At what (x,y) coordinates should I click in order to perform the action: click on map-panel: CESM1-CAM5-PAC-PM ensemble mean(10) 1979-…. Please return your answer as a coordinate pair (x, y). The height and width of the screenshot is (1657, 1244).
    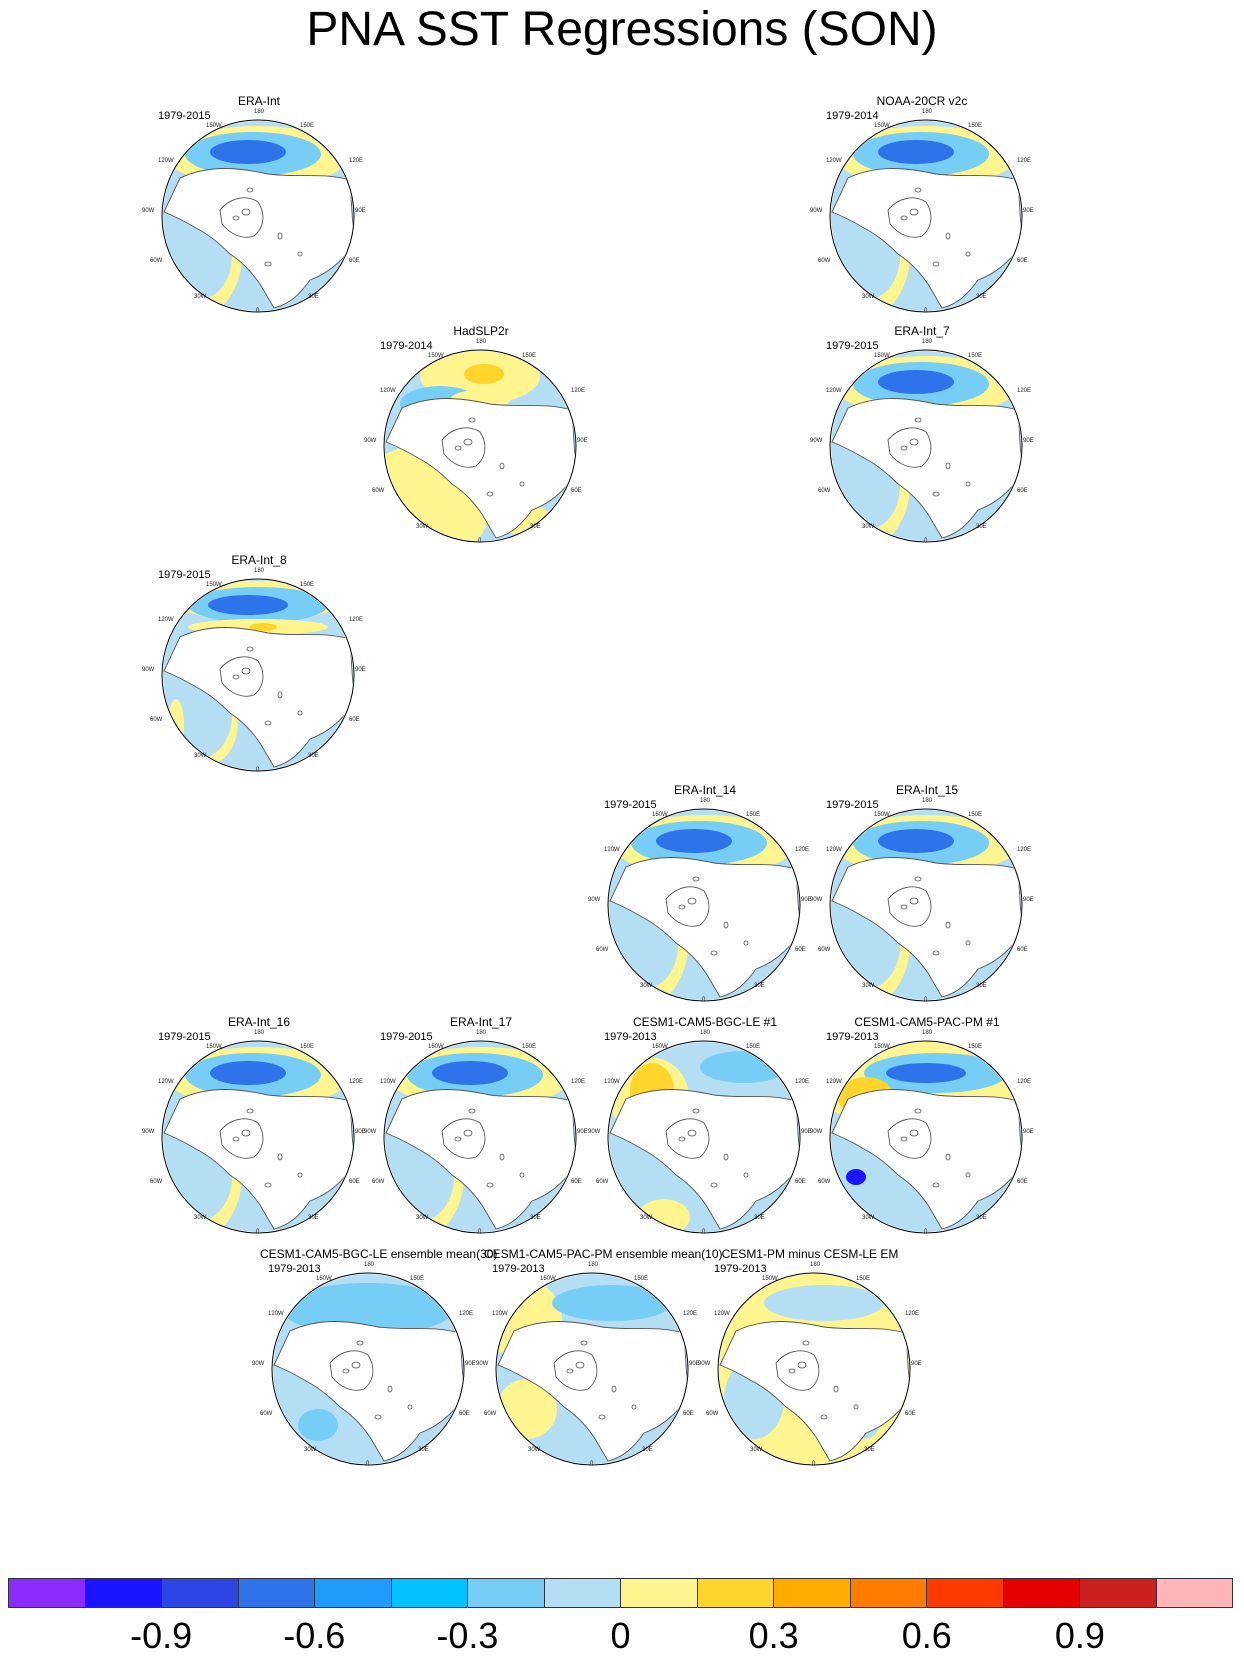
    Looking at the image, I should click on (599, 1367).